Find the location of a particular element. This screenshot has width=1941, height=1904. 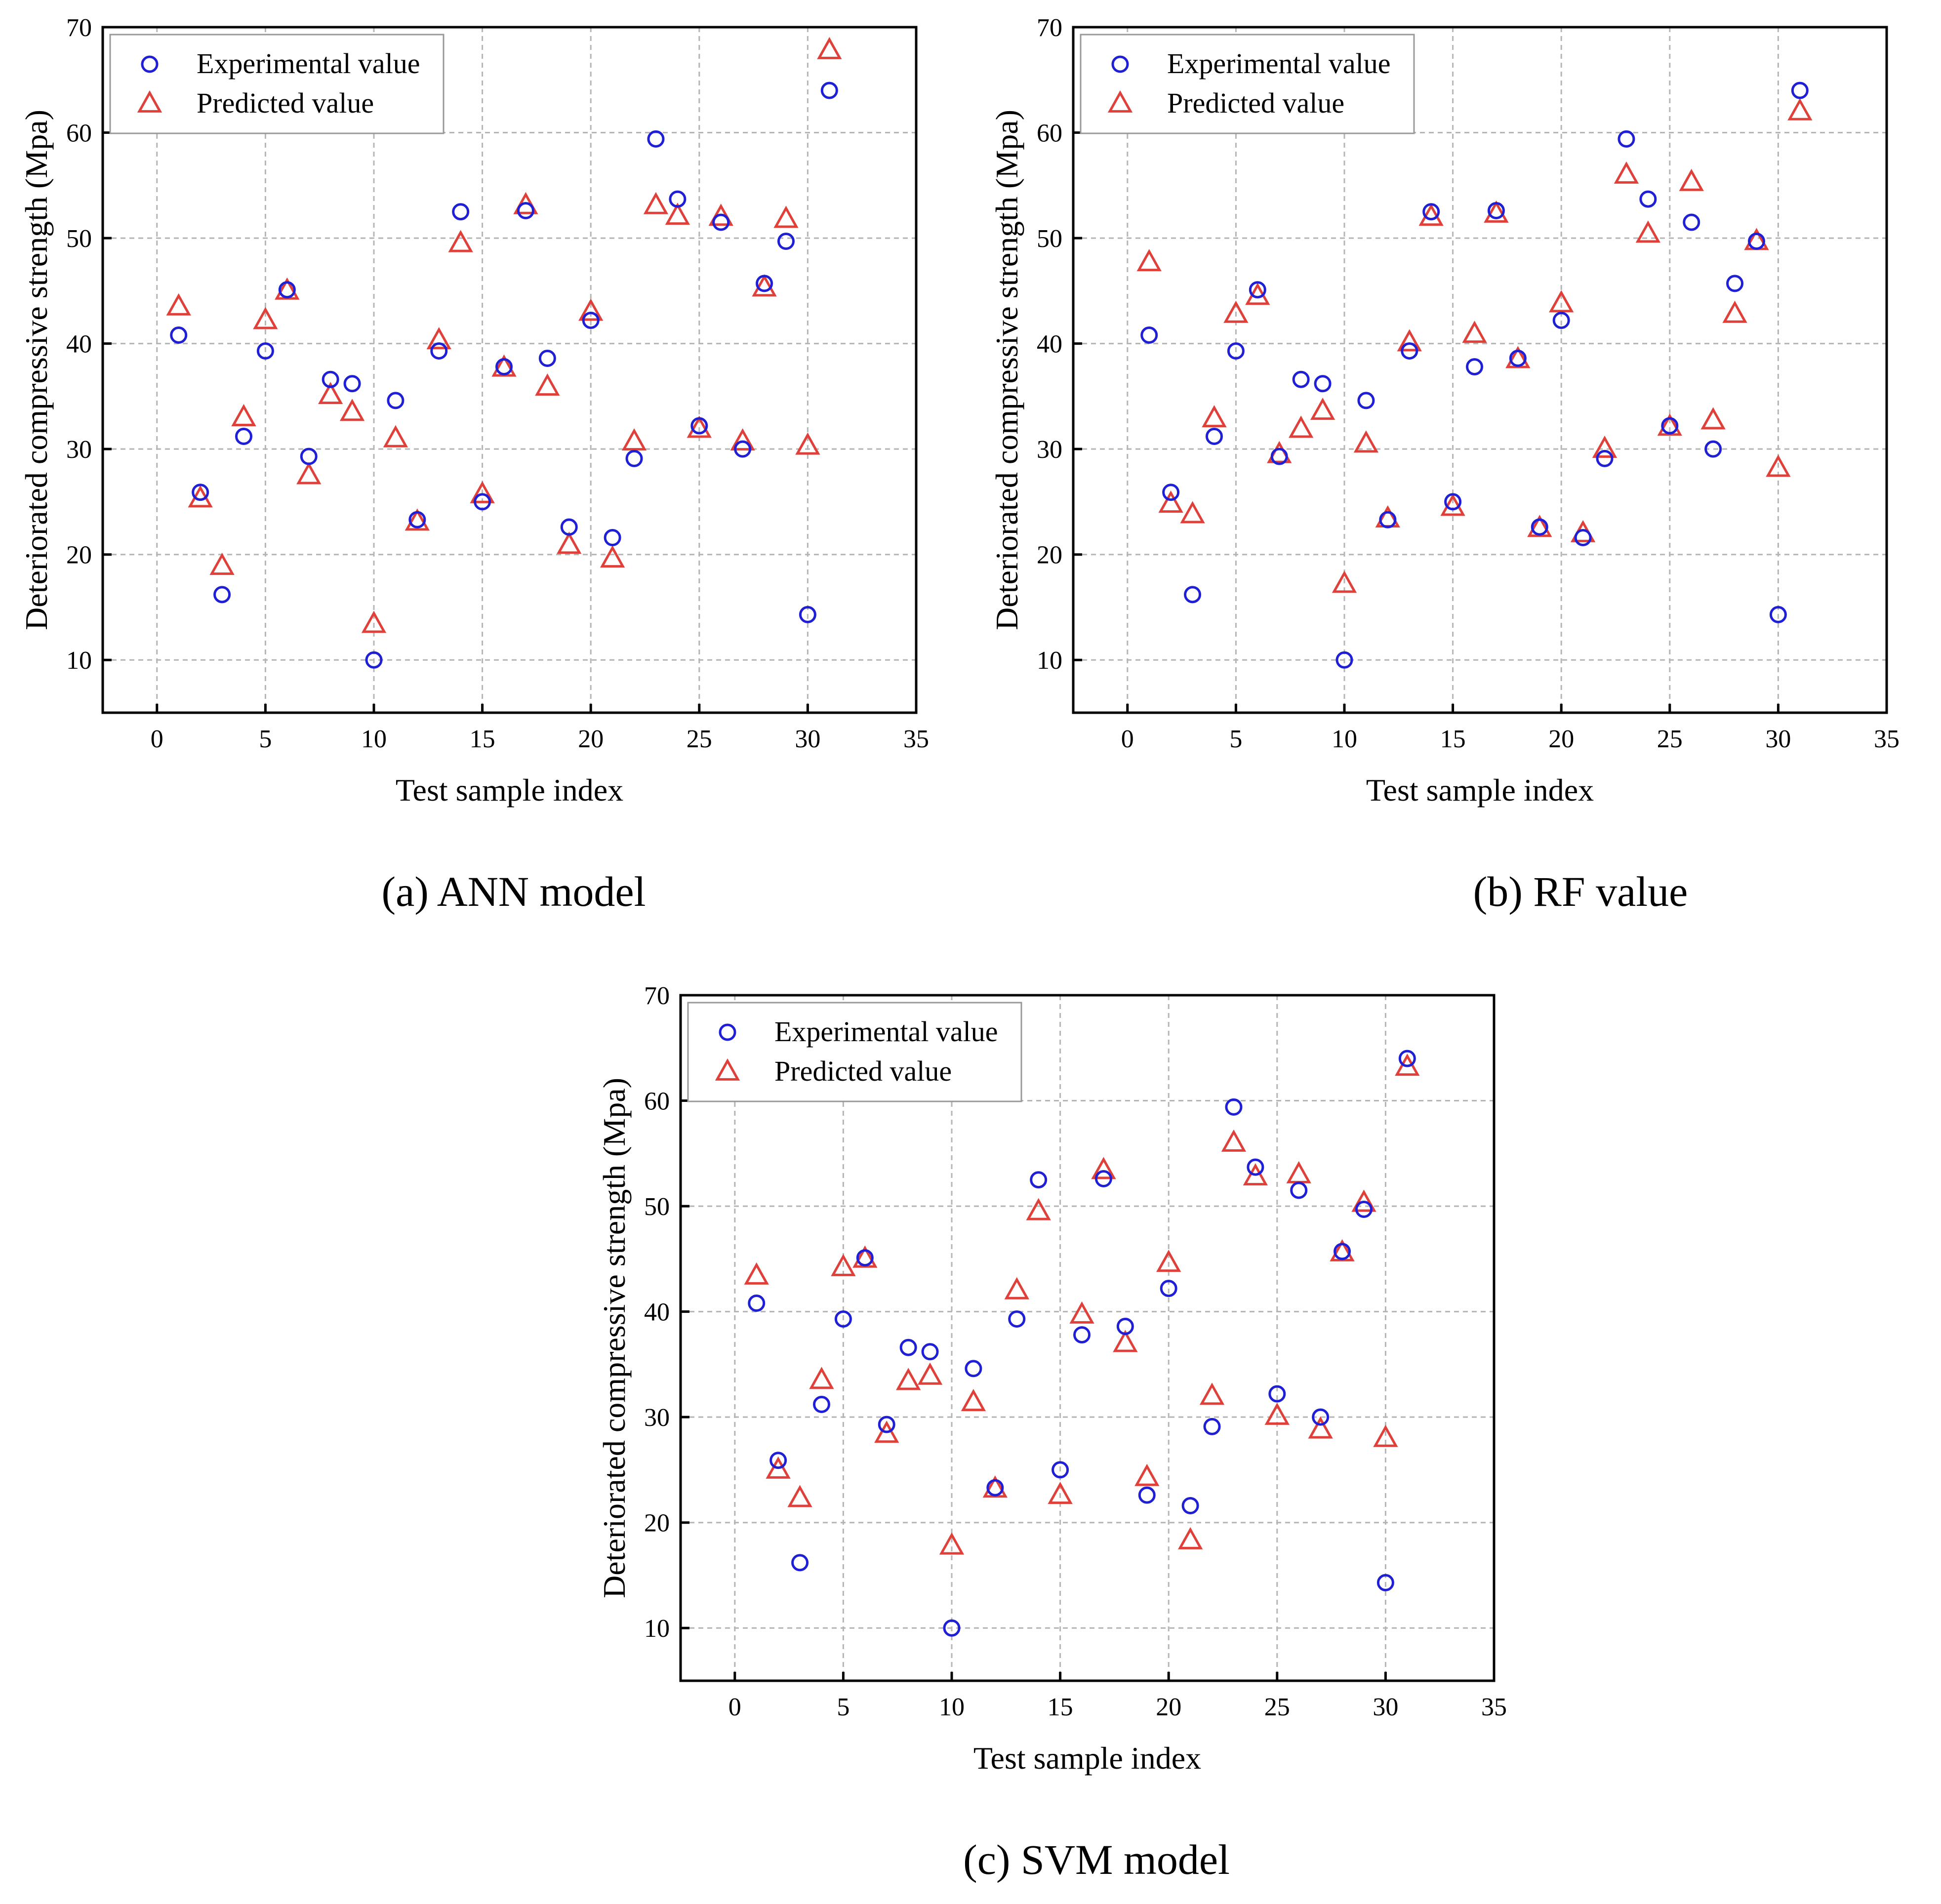

legend-predicted-marker is located at coordinates (727, 1069).